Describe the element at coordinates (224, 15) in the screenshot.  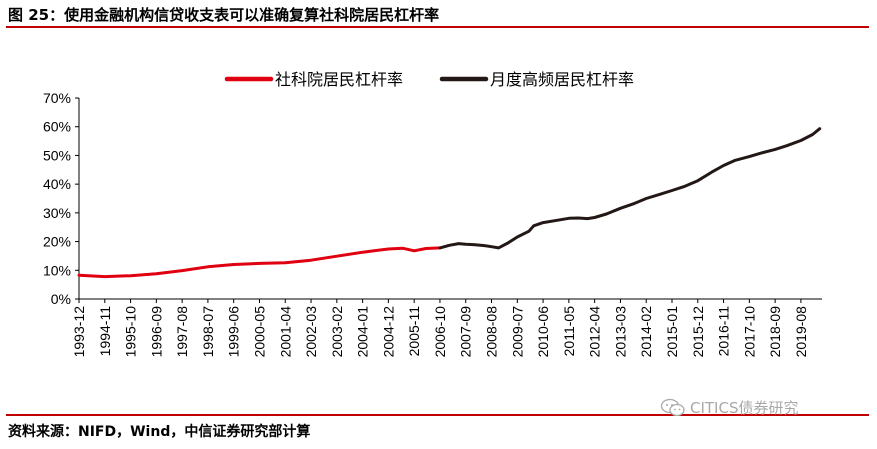
I see `figure-title: 图 25：使用金融机构信贷收支表可以准确复算社科院居民杠杆率` at that location.